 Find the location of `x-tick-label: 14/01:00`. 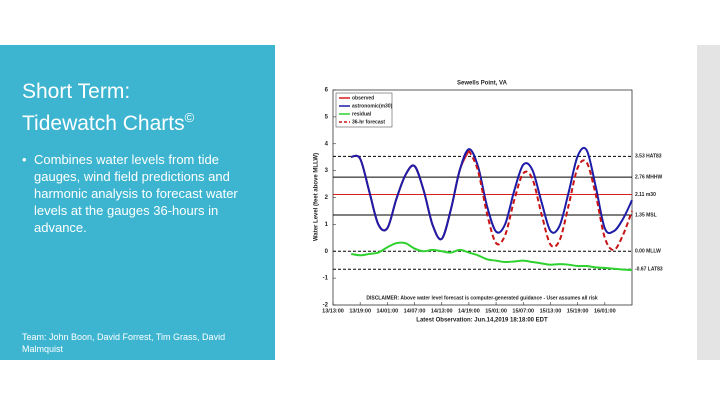

x-tick-label: 14/01:00 is located at coordinates (388, 311).